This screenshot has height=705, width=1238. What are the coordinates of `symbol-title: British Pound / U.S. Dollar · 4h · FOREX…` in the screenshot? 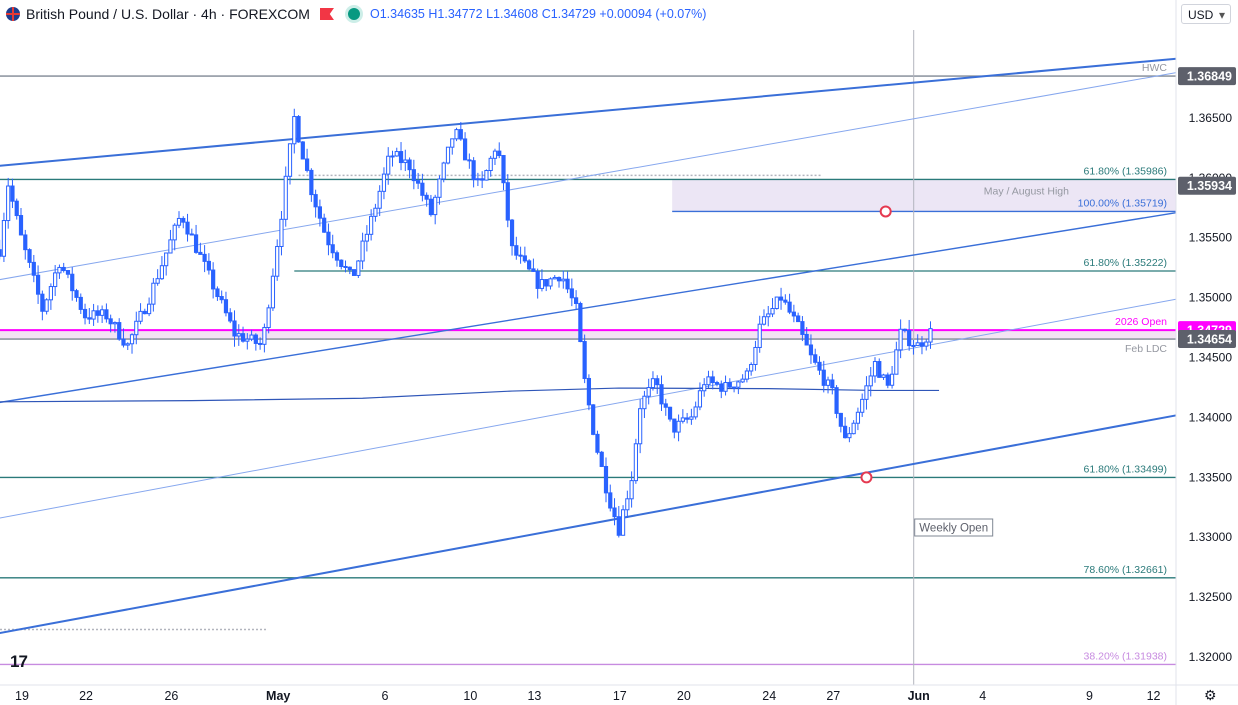 It's located at (168, 14).